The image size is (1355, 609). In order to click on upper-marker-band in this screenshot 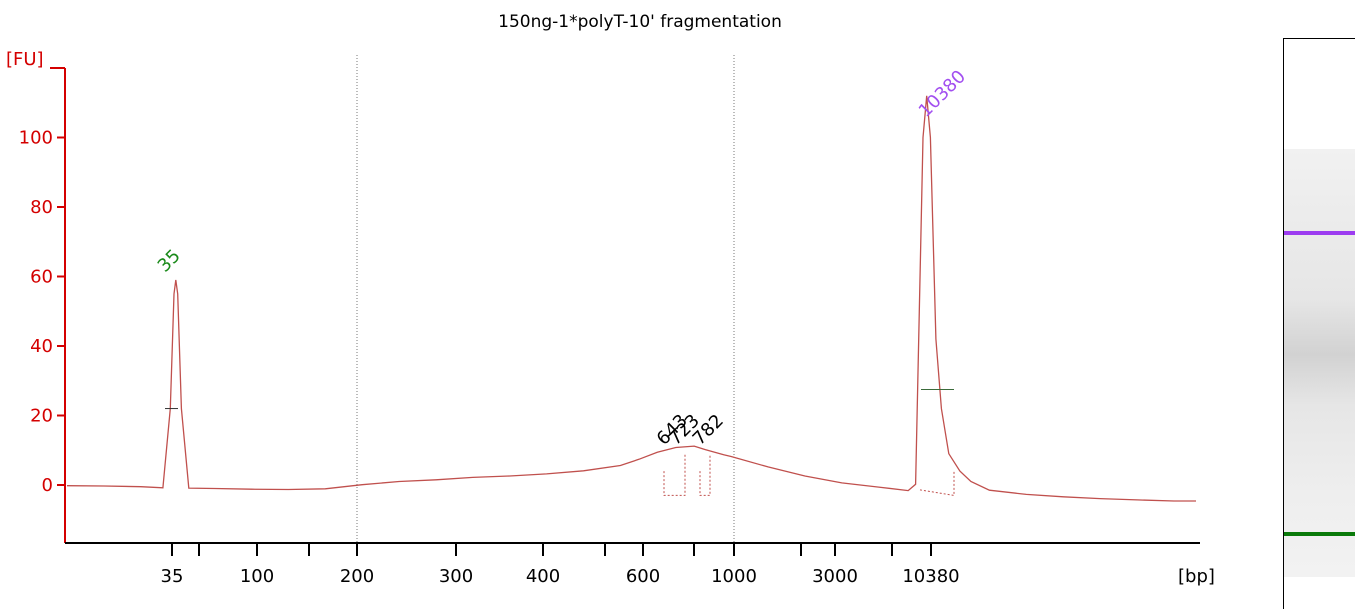, I will do `click(1319, 233)`.